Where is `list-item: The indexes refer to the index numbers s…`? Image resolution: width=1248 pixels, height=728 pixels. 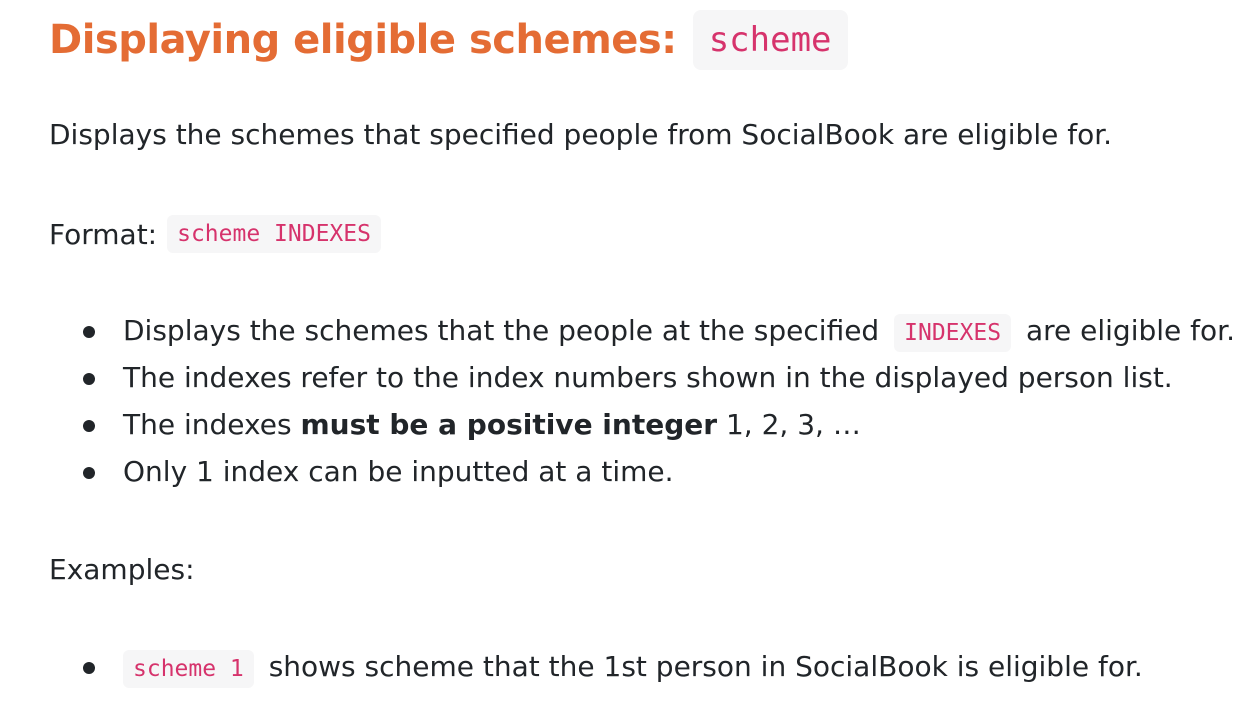 list-item: The indexes refer to the index numbers s… is located at coordinates (642, 377).